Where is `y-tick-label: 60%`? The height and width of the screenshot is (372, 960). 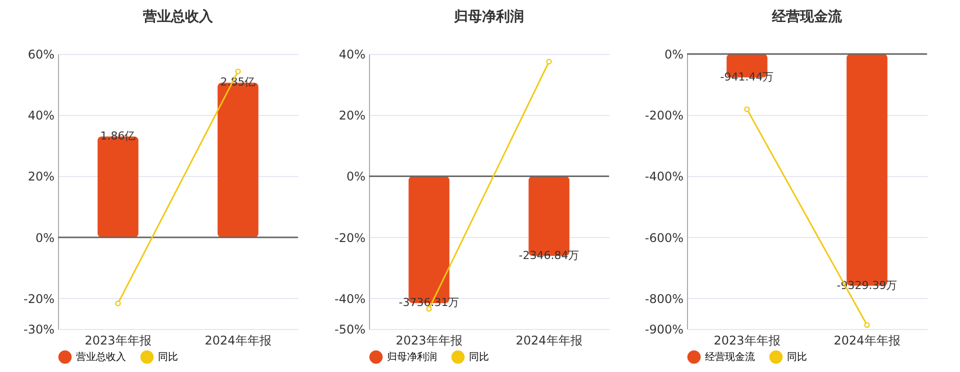
y-tick-label: 60% is located at coordinates (41, 55).